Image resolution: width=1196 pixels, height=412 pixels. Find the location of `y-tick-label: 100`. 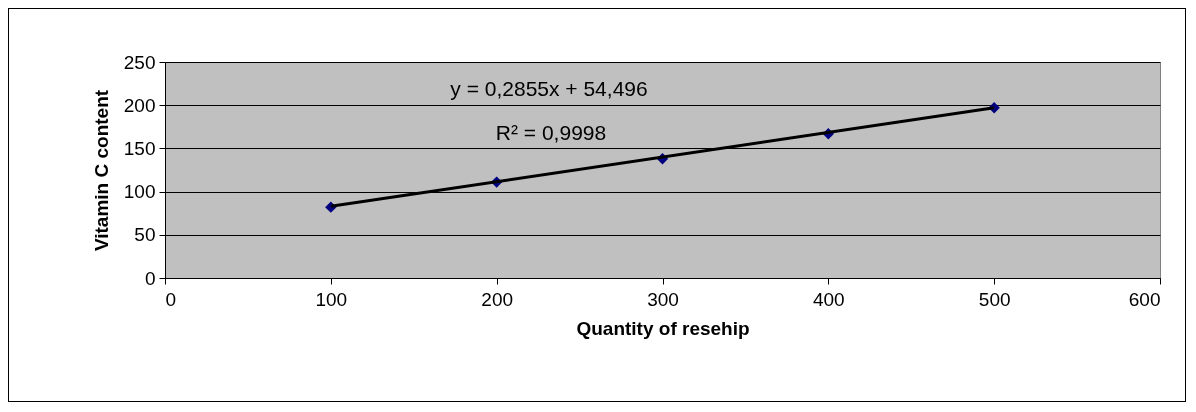

y-tick-label: 100 is located at coordinates (139, 192).